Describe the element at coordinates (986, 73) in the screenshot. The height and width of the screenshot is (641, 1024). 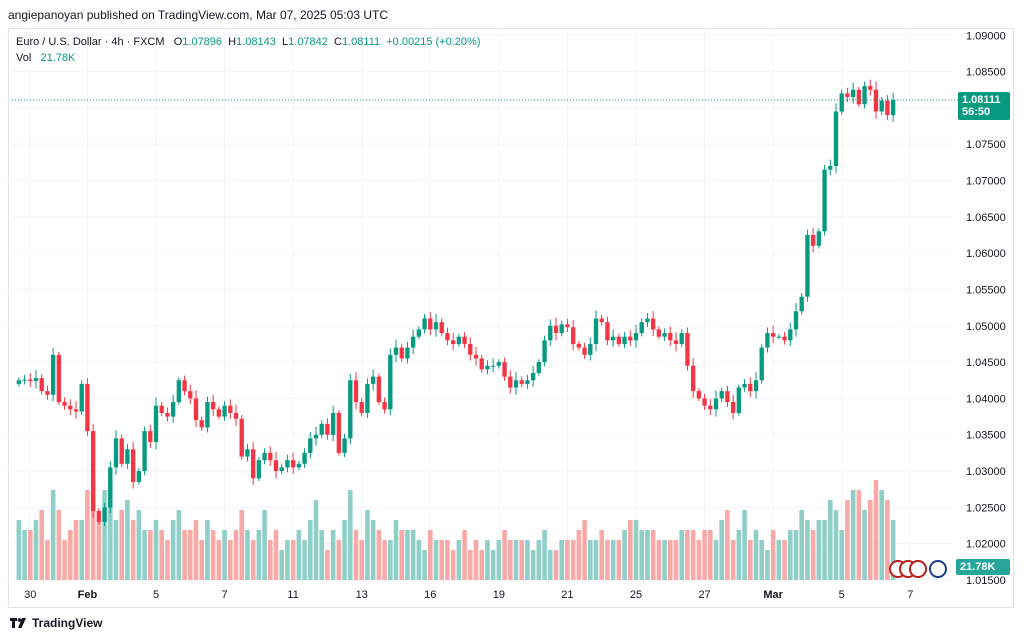
I see `y-tick-label: 1.08500` at that location.